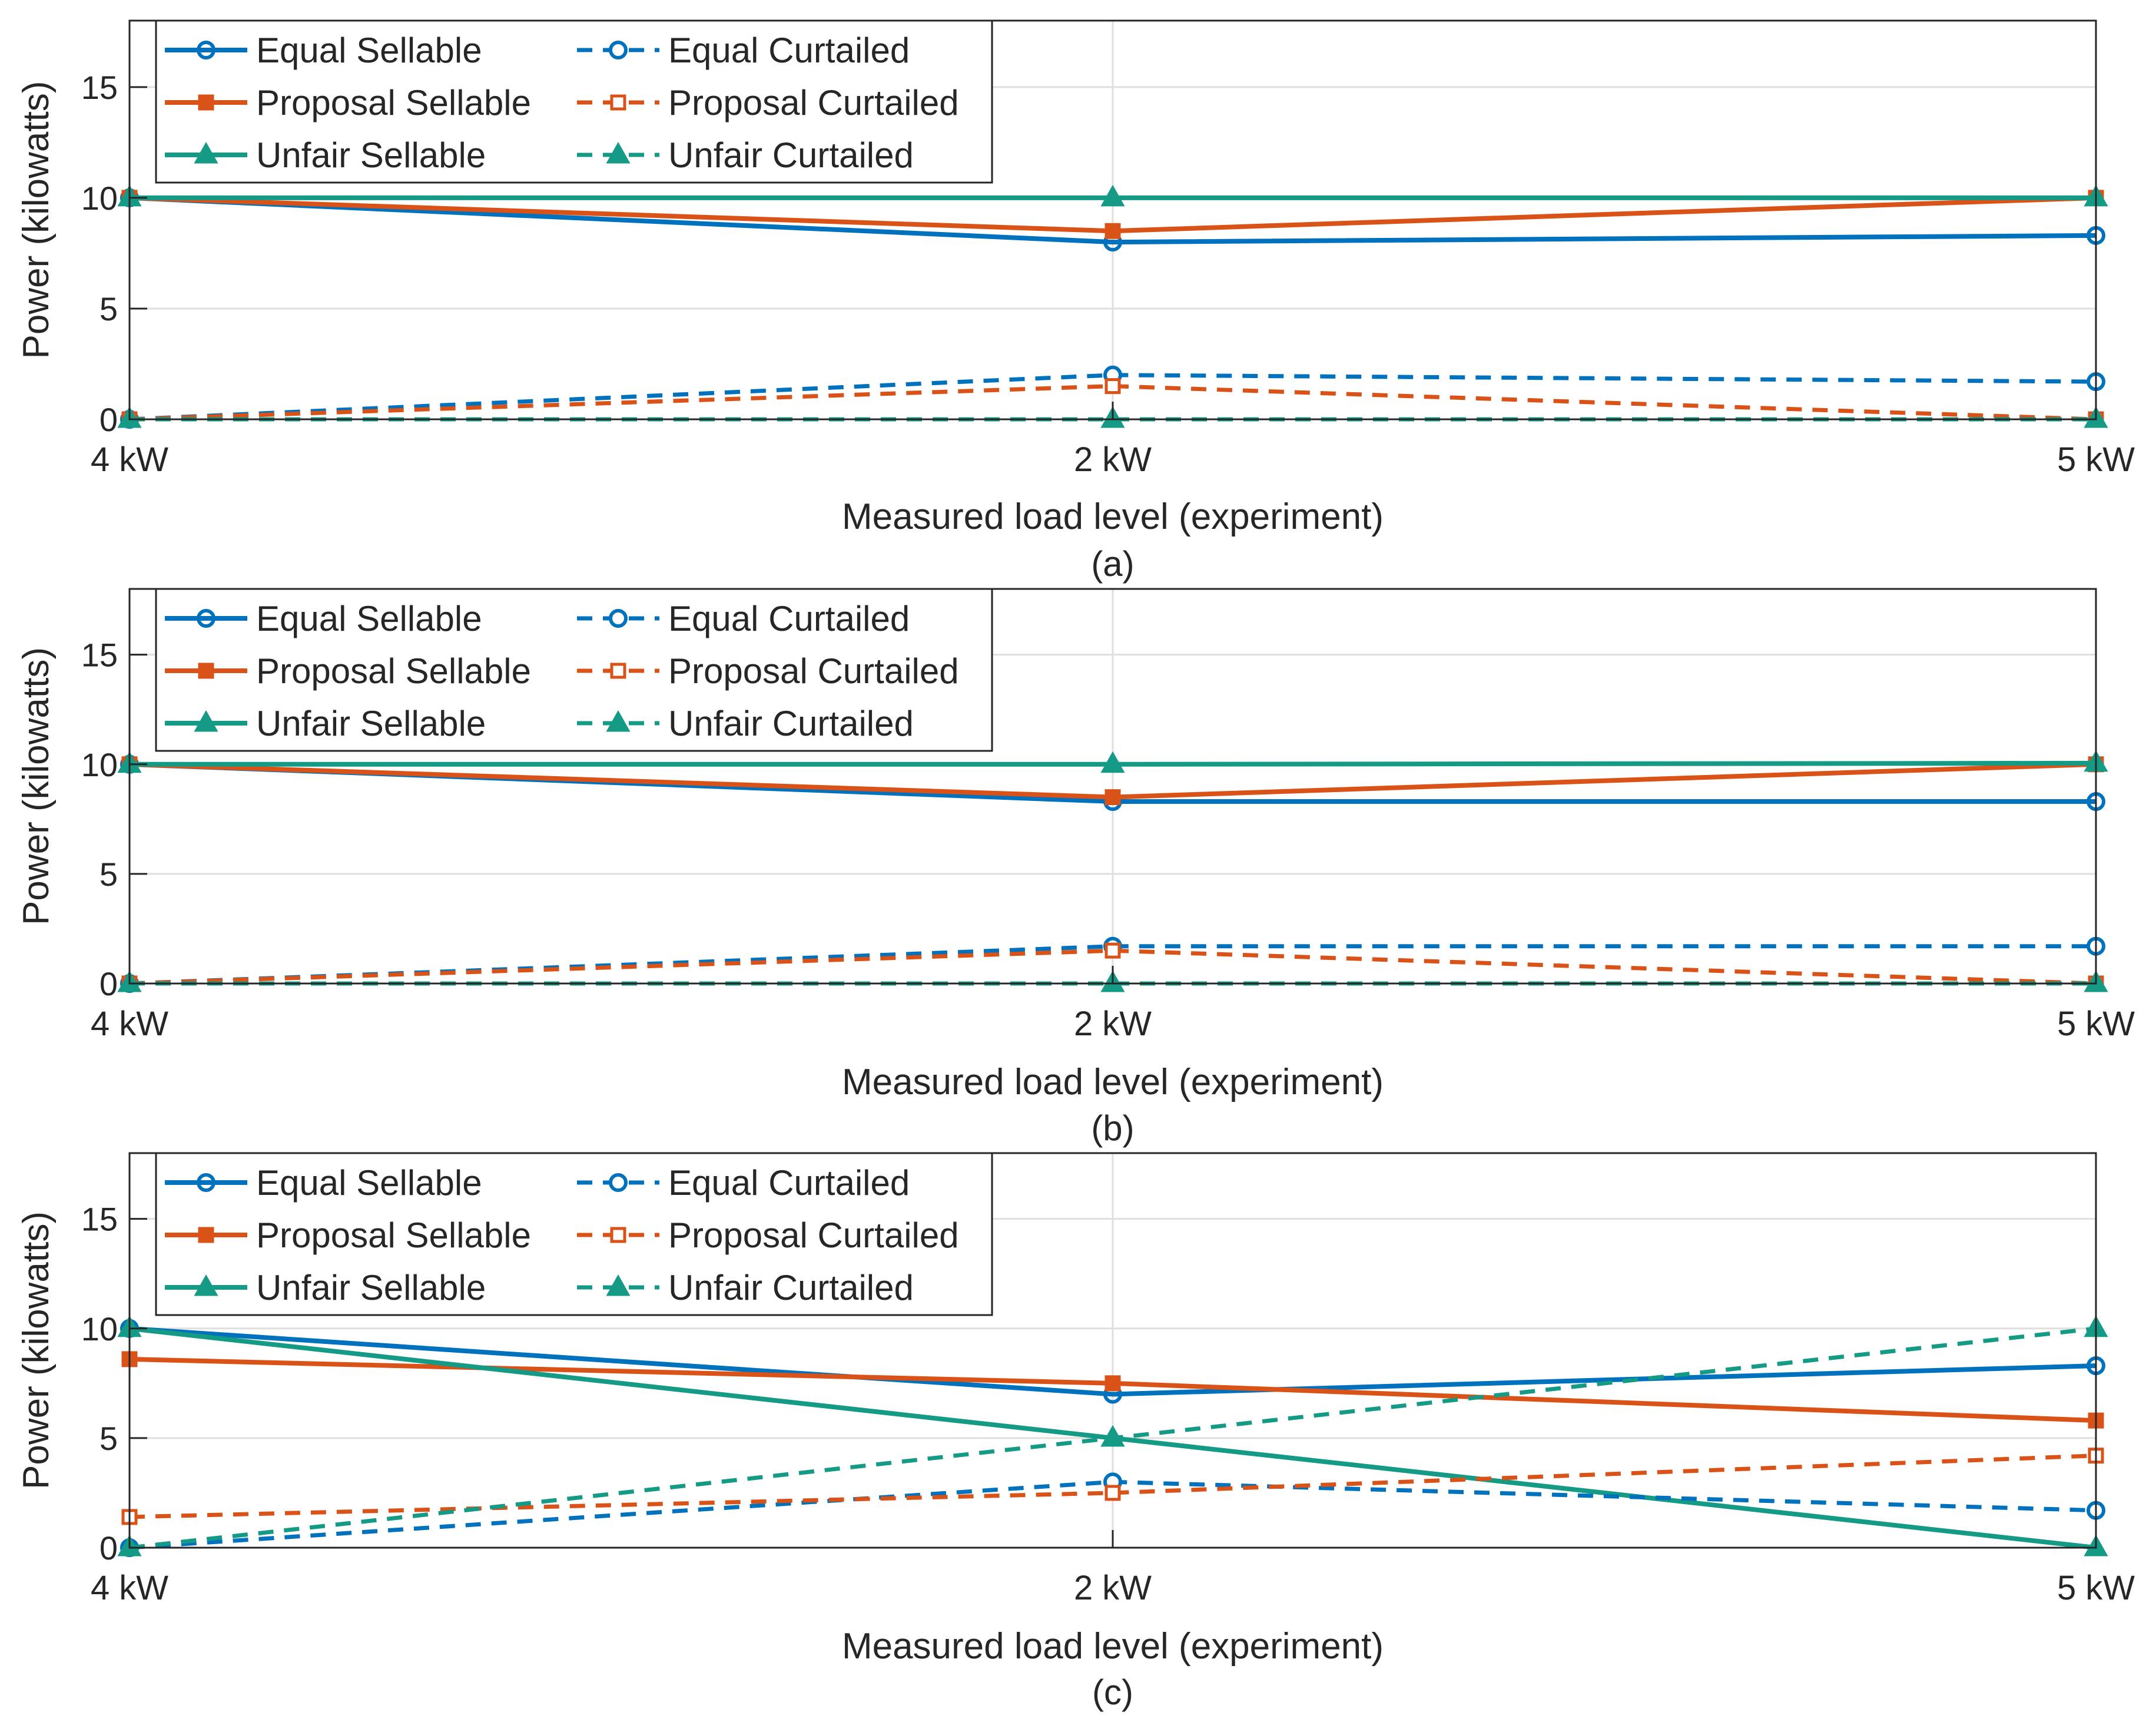  I want to click on panel-caption: (c), so click(1112, 1693).